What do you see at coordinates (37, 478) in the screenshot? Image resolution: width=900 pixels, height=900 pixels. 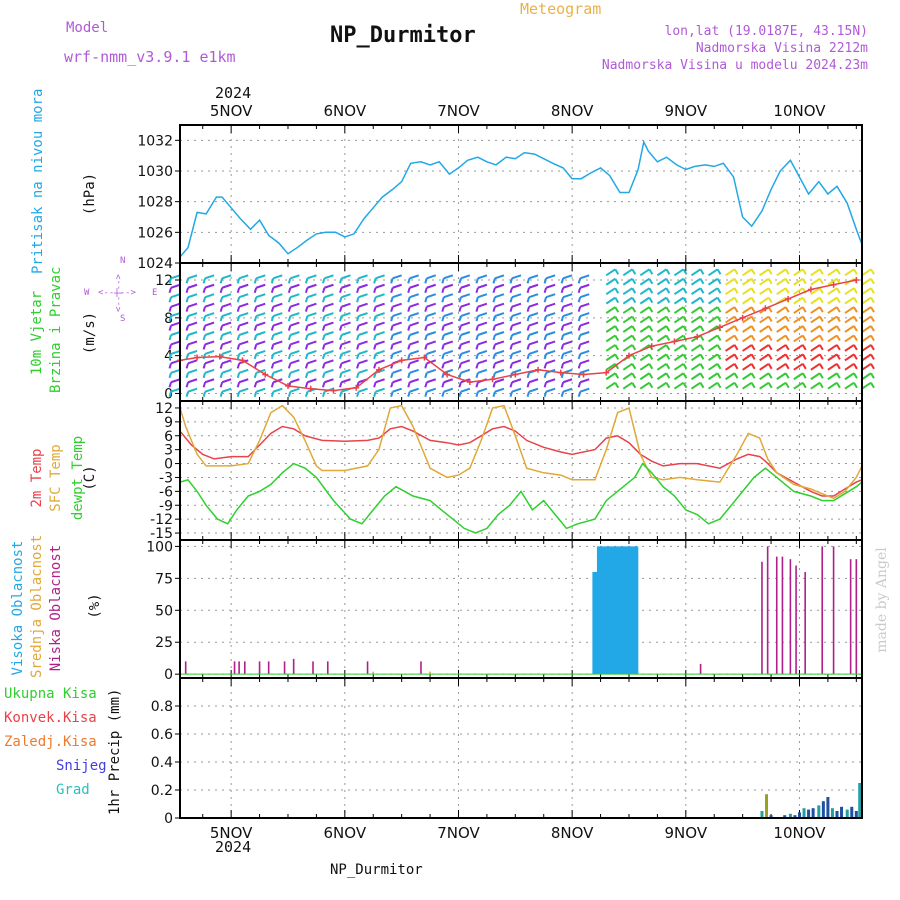 I see `temp2m-label: 2m Temp` at bounding box center [37, 478].